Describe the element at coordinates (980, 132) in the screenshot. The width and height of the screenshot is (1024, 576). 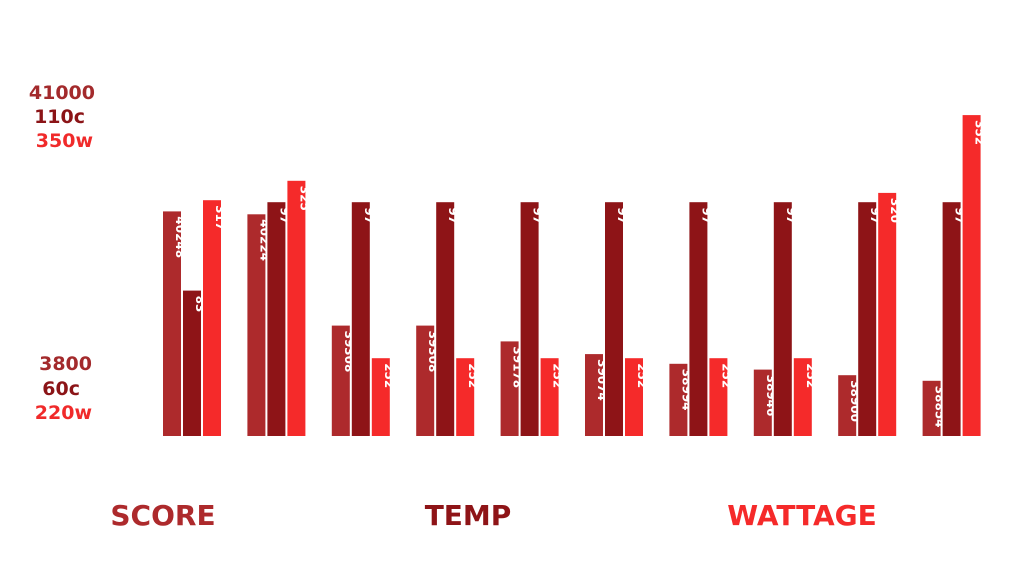
I see `wattage-value-label: 352` at that location.